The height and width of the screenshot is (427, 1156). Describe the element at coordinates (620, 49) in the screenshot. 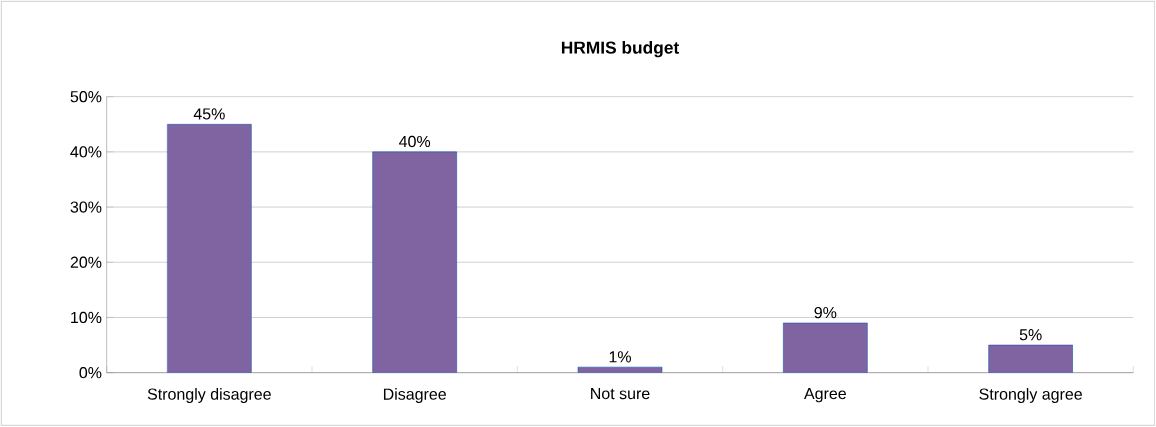

I see `chart-title: HRMIS budget` at that location.